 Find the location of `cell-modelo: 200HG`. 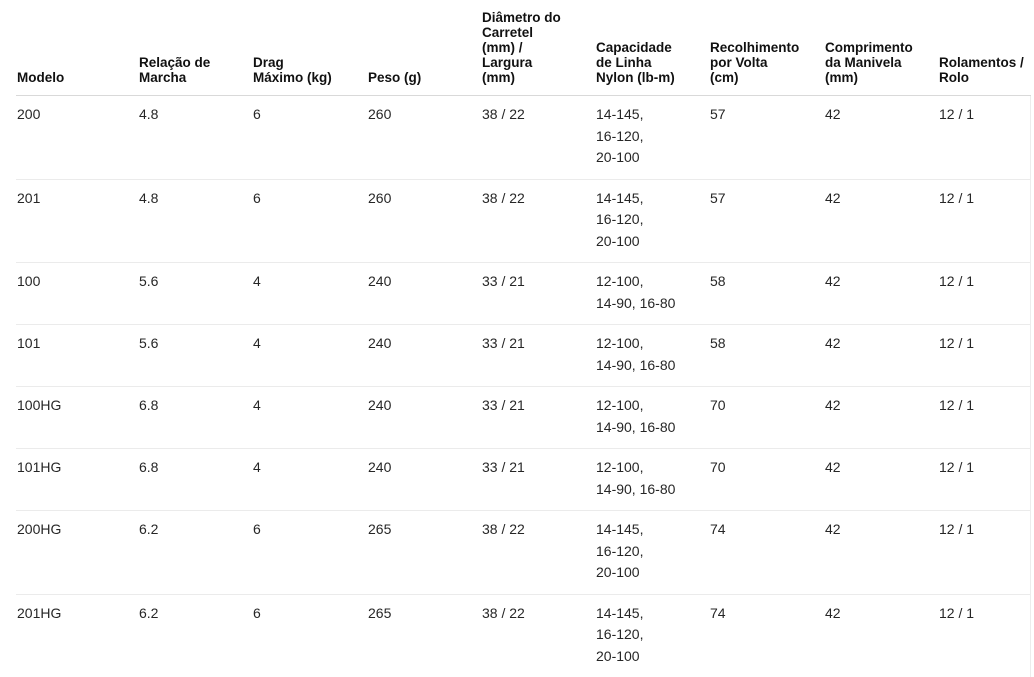

cell-modelo: 200HG is located at coordinates (77, 553).